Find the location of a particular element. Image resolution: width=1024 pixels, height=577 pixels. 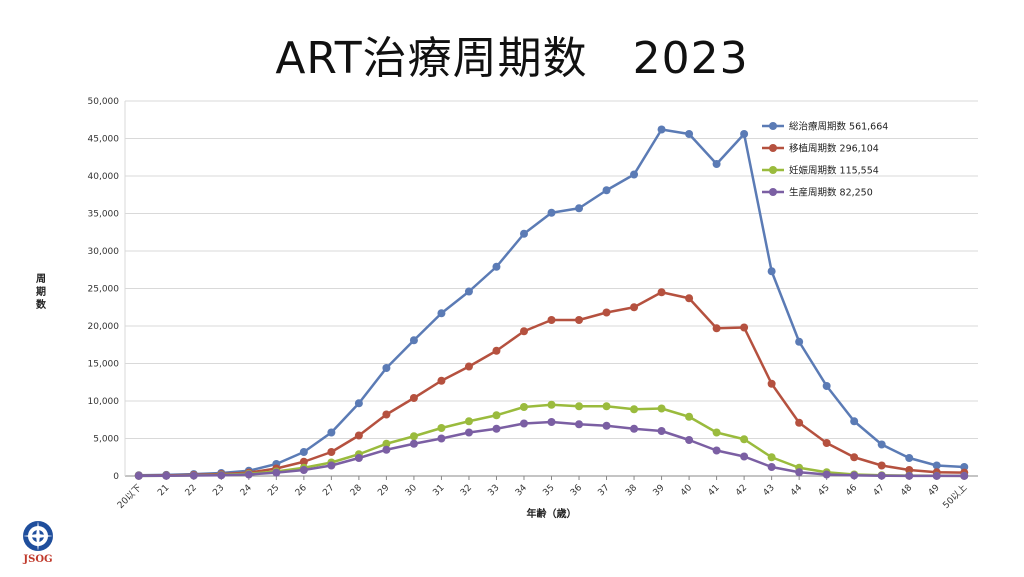

x-tick-label: 28 is located at coordinates (356, 490).